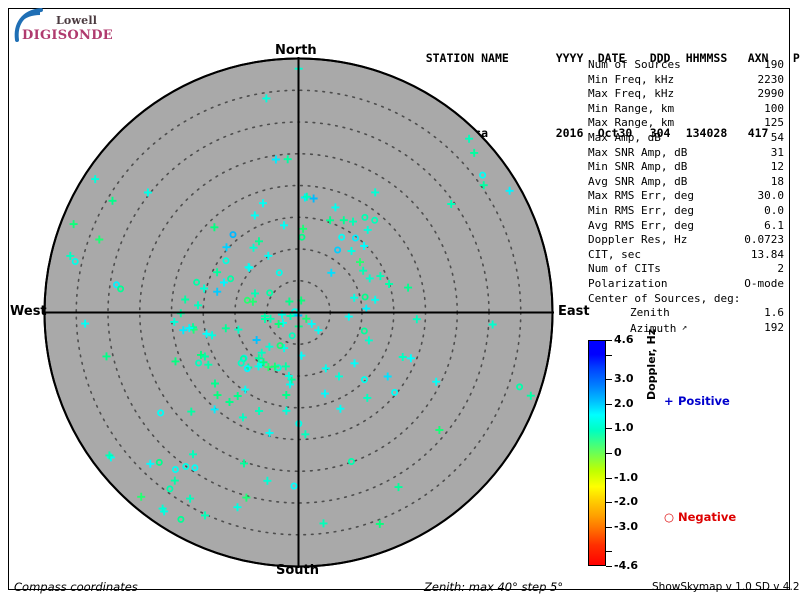 This screenshot has height=600, width=800. I want to click on center-of-sources-row: Zenith 1.6, so click(686, 313).